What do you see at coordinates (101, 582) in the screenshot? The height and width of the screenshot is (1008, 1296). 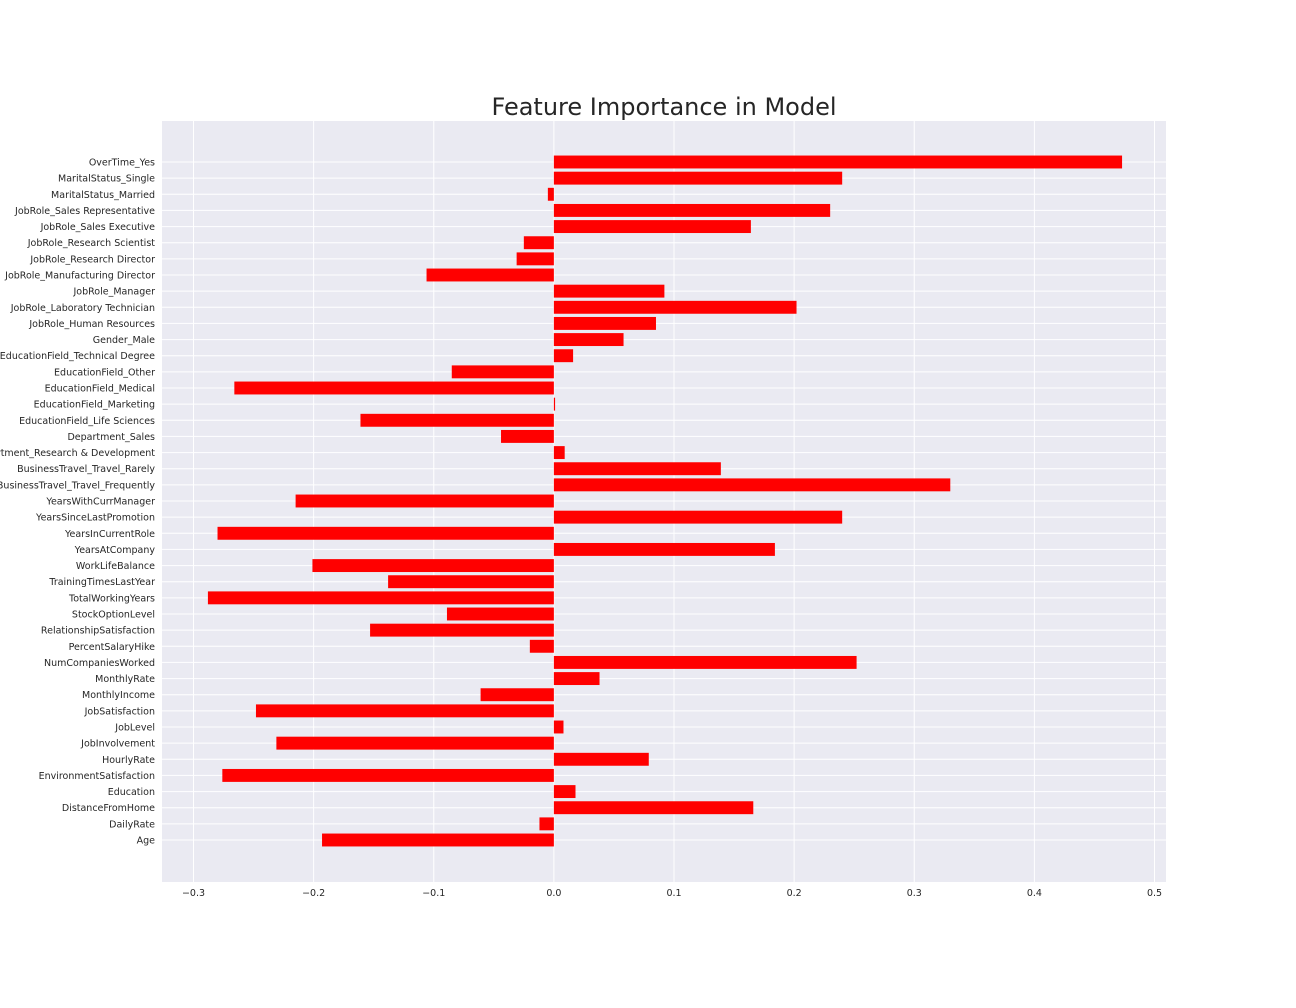 I see `y-tick-label: TrainingTimesLastYear` at bounding box center [101, 582].